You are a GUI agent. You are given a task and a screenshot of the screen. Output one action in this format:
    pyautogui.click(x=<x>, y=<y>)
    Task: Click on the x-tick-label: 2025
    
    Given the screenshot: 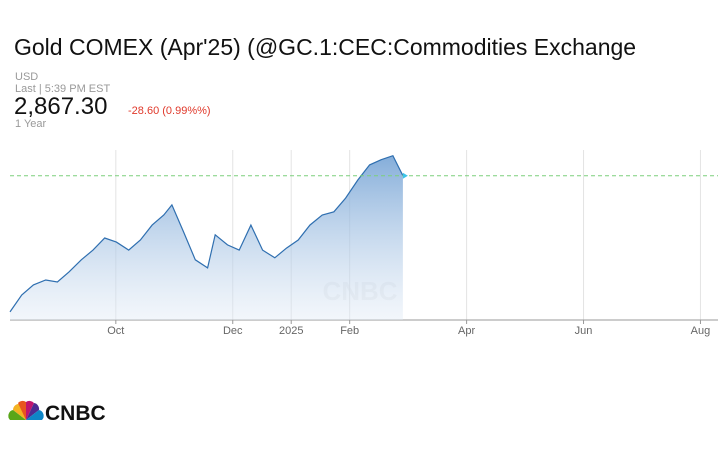 What is the action you would take?
    pyautogui.click(x=291, y=331)
    